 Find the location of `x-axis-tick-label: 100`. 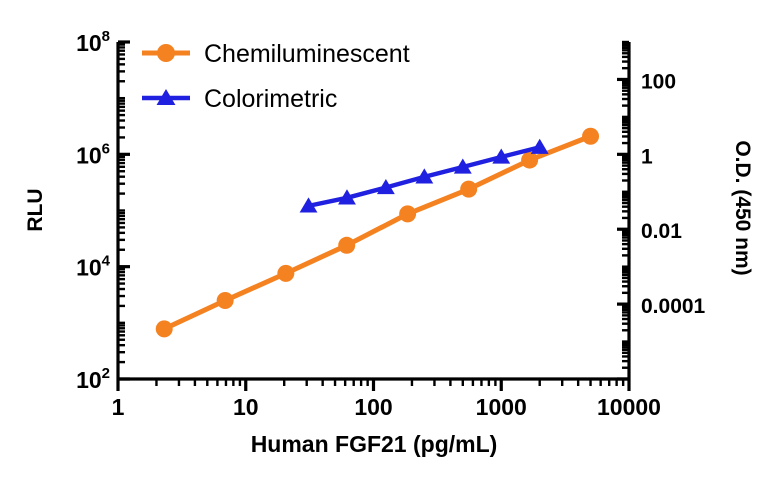

x-axis-tick-label: 100 is located at coordinates (373, 407).